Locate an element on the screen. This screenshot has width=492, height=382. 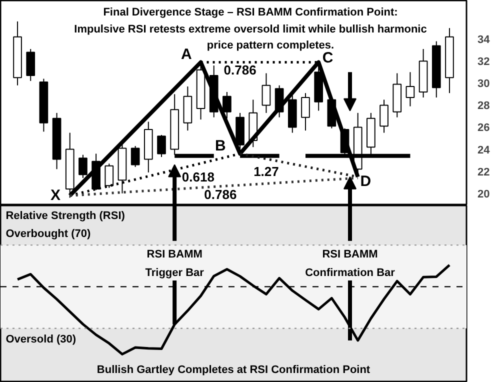
y-tick-label: 26 is located at coordinates (484, 128).